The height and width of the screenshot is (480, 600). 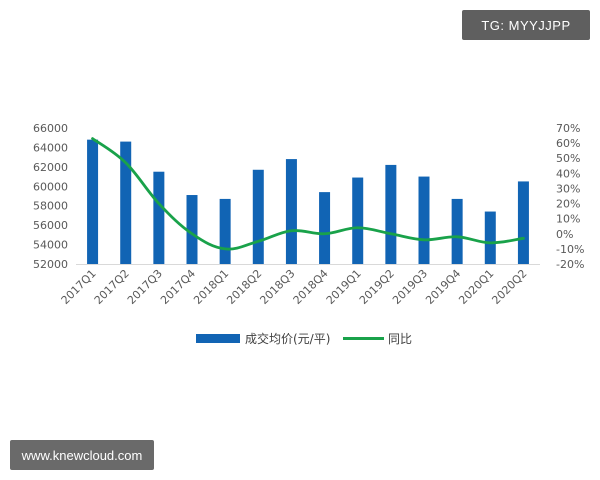 I want to click on x-tick-label: 2018Q1, so click(x=211, y=287).